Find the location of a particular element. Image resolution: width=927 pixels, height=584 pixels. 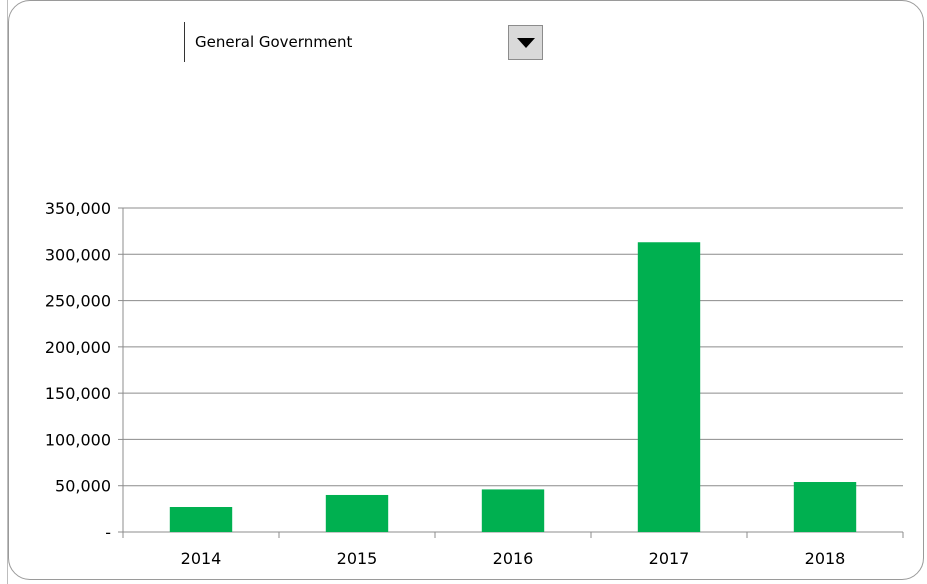

y-tick-label: 100,000 is located at coordinates (78, 439).